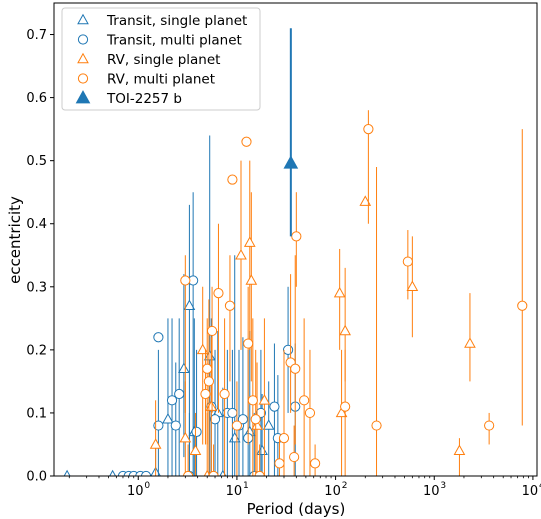 The width and height of the screenshot is (541, 519). I want to click on legend-label: Transit, single planet, so click(176, 21).